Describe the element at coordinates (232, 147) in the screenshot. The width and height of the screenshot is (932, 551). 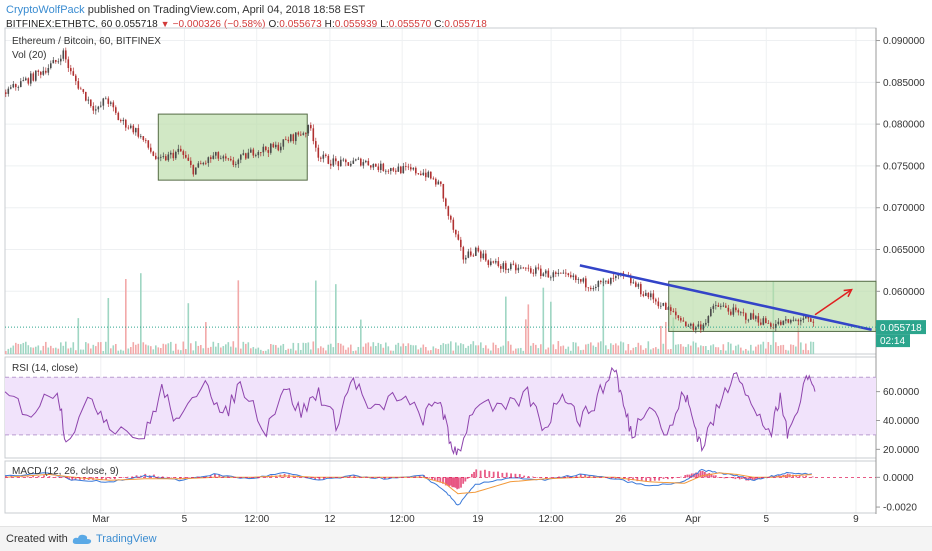
I see `highlight-box` at that location.